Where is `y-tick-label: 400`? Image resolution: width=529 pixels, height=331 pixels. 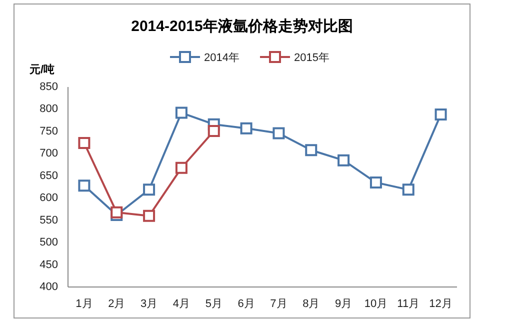 y-tick-label: 400 is located at coordinates (49, 287).